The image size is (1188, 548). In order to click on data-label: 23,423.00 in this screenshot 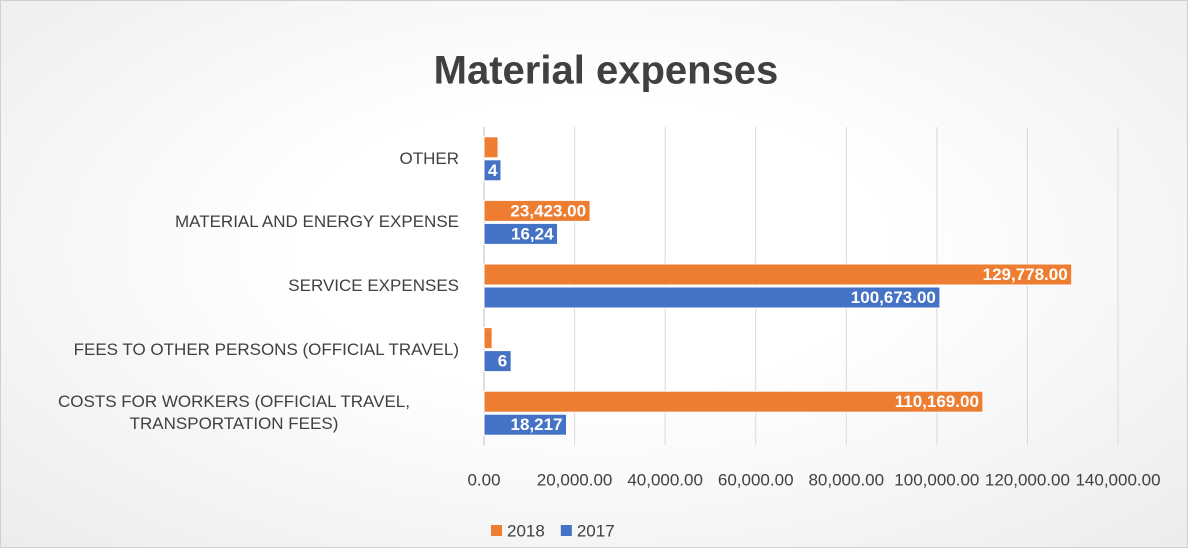, I will do `click(548, 210)`.